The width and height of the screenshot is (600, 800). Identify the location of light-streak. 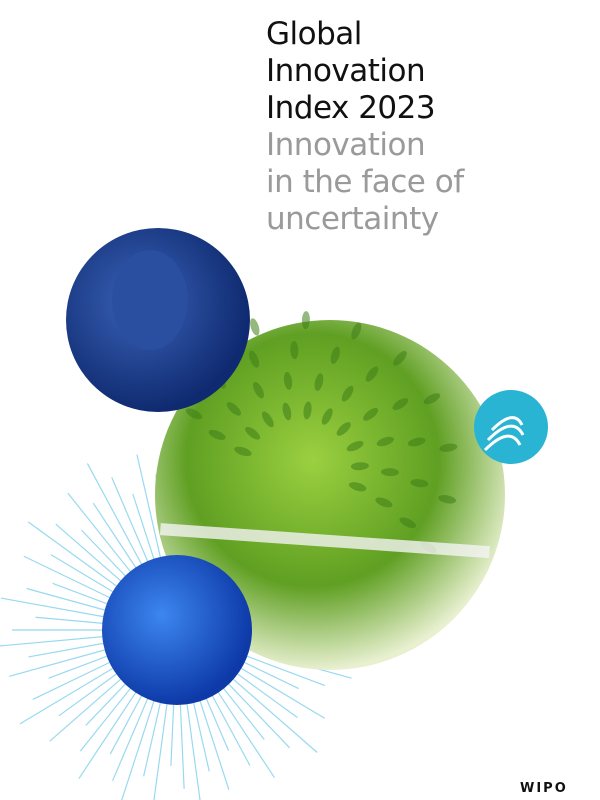
(324, 541).